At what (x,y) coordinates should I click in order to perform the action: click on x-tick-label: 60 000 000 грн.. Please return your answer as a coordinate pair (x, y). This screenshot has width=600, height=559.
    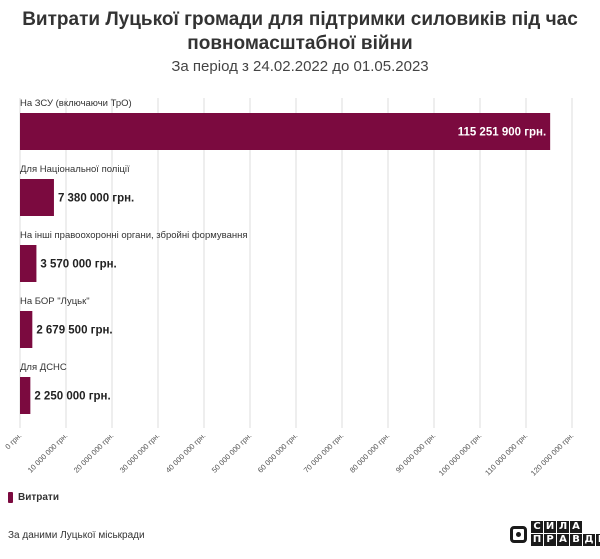
    Looking at the image, I should click on (278, 453).